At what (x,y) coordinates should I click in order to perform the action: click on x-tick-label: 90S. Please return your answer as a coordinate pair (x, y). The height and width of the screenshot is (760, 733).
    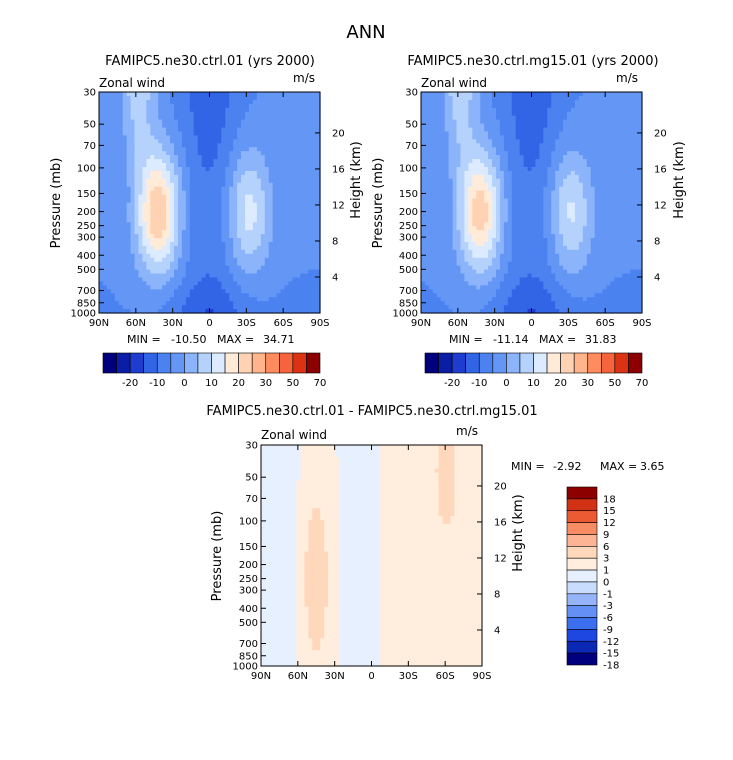
    Looking at the image, I should click on (319, 323).